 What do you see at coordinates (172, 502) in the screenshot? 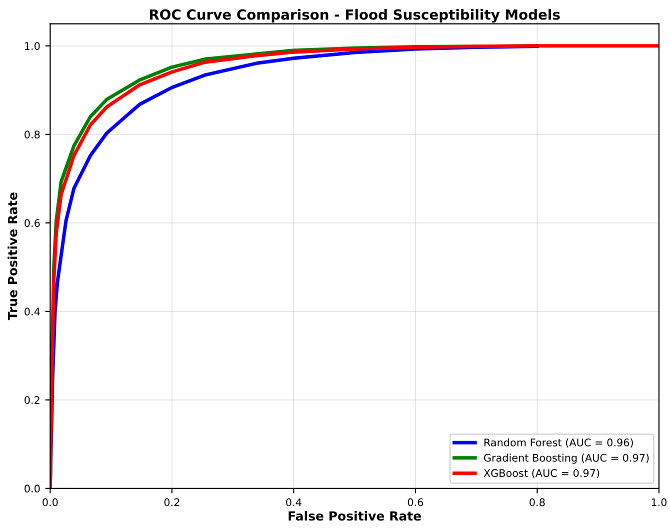
I see `x-tick-label: 0.2` at bounding box center [172, 502].